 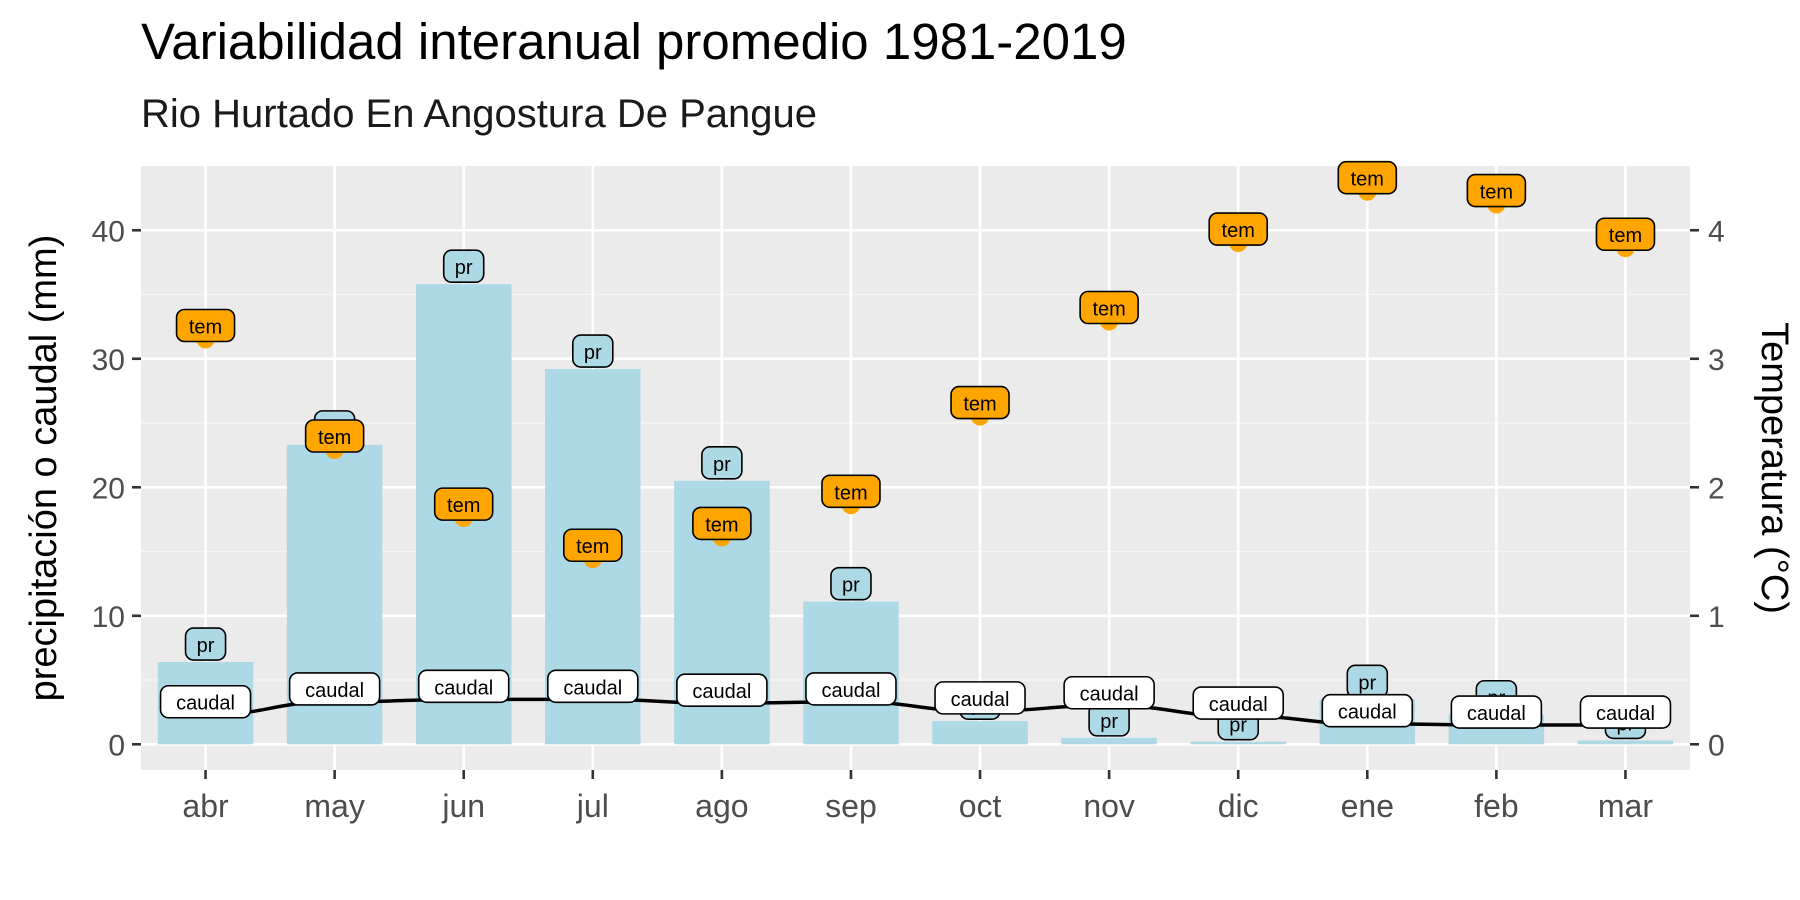 I want to click on tick-label-right: 2, so click(x=1716, y=488).